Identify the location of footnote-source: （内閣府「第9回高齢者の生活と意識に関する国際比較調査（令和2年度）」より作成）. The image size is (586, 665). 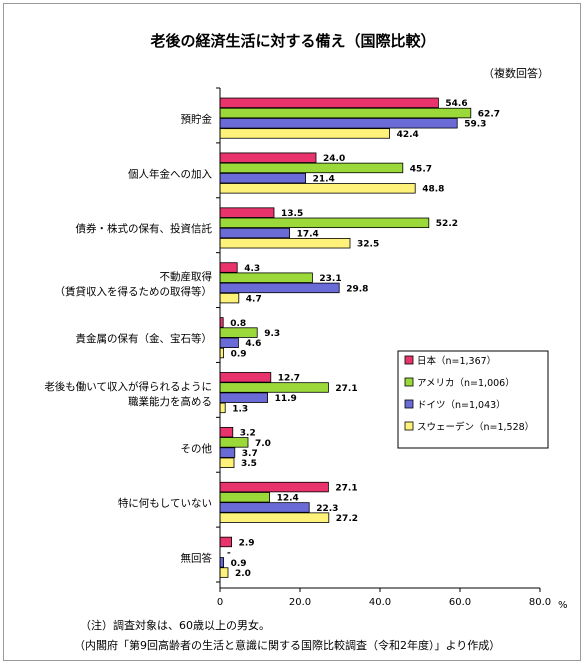
(287, 645).